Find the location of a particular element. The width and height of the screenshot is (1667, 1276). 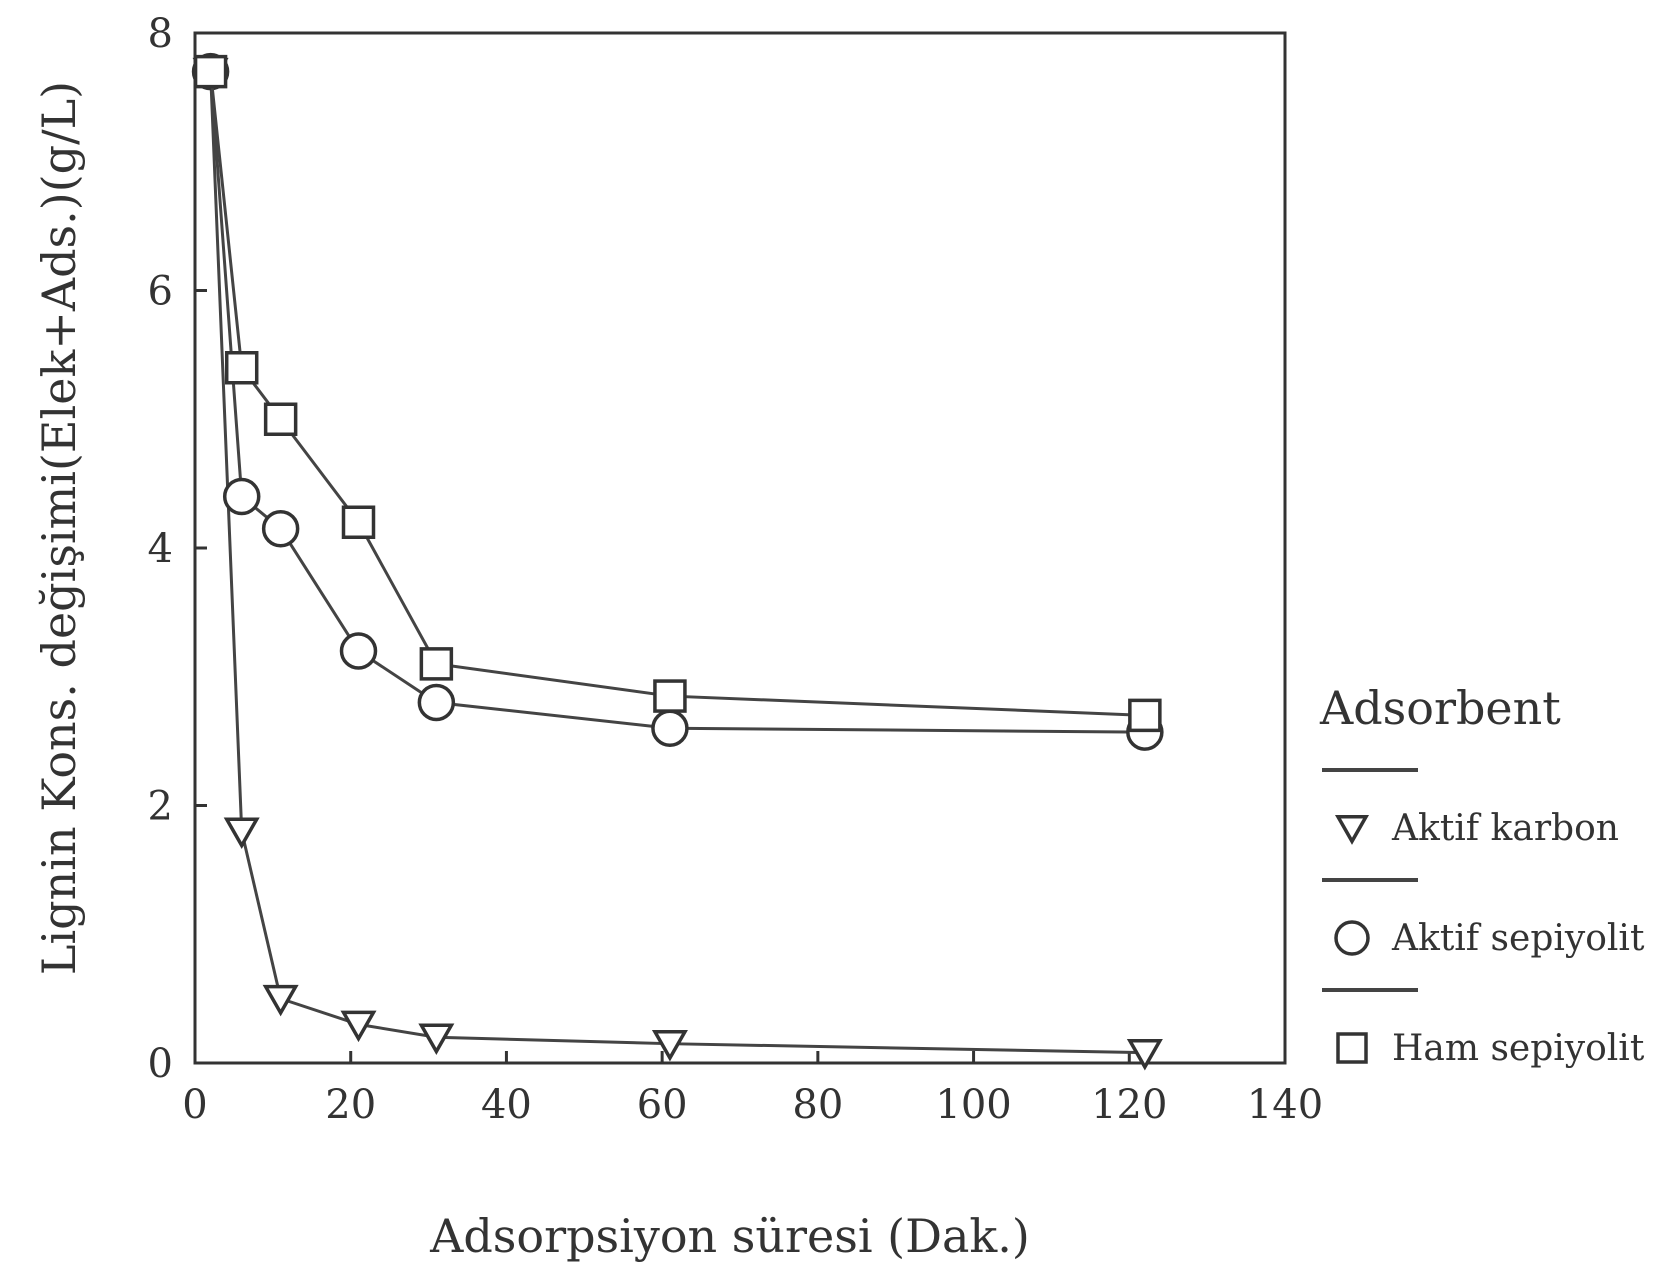

x-tick-label-6: 120 is located at coordinates (1129, 1105).